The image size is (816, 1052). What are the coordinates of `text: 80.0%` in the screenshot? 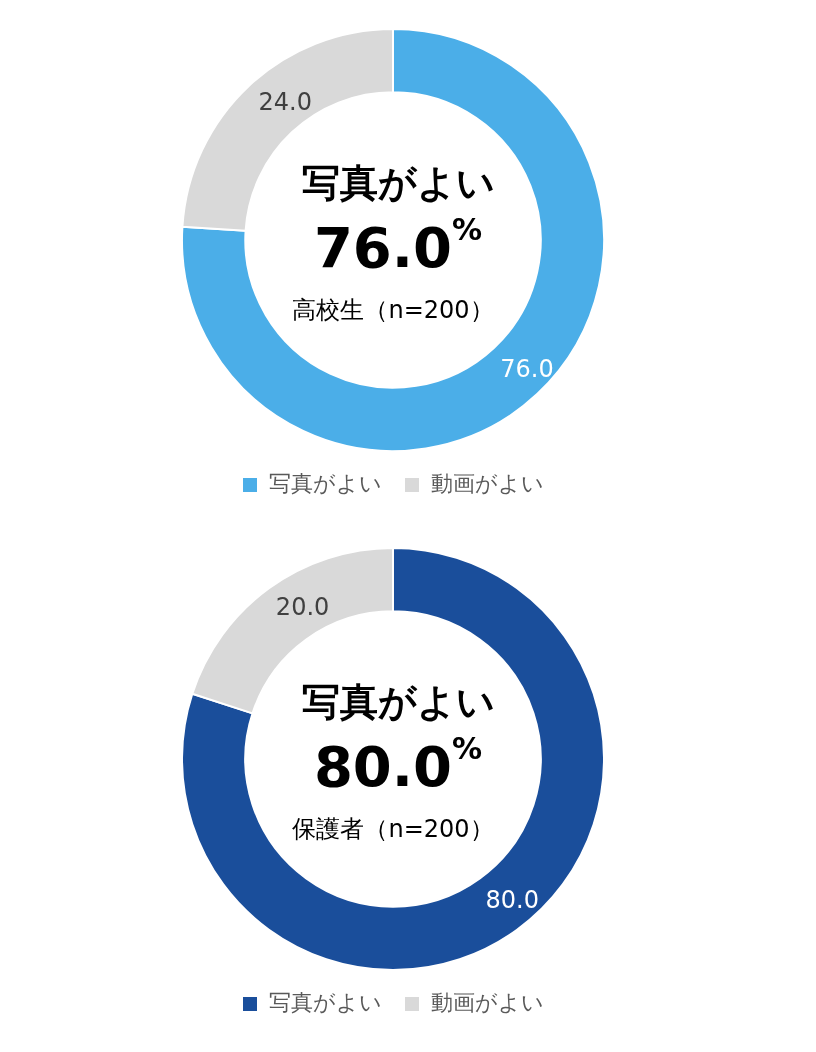 It's located at (398, 764).